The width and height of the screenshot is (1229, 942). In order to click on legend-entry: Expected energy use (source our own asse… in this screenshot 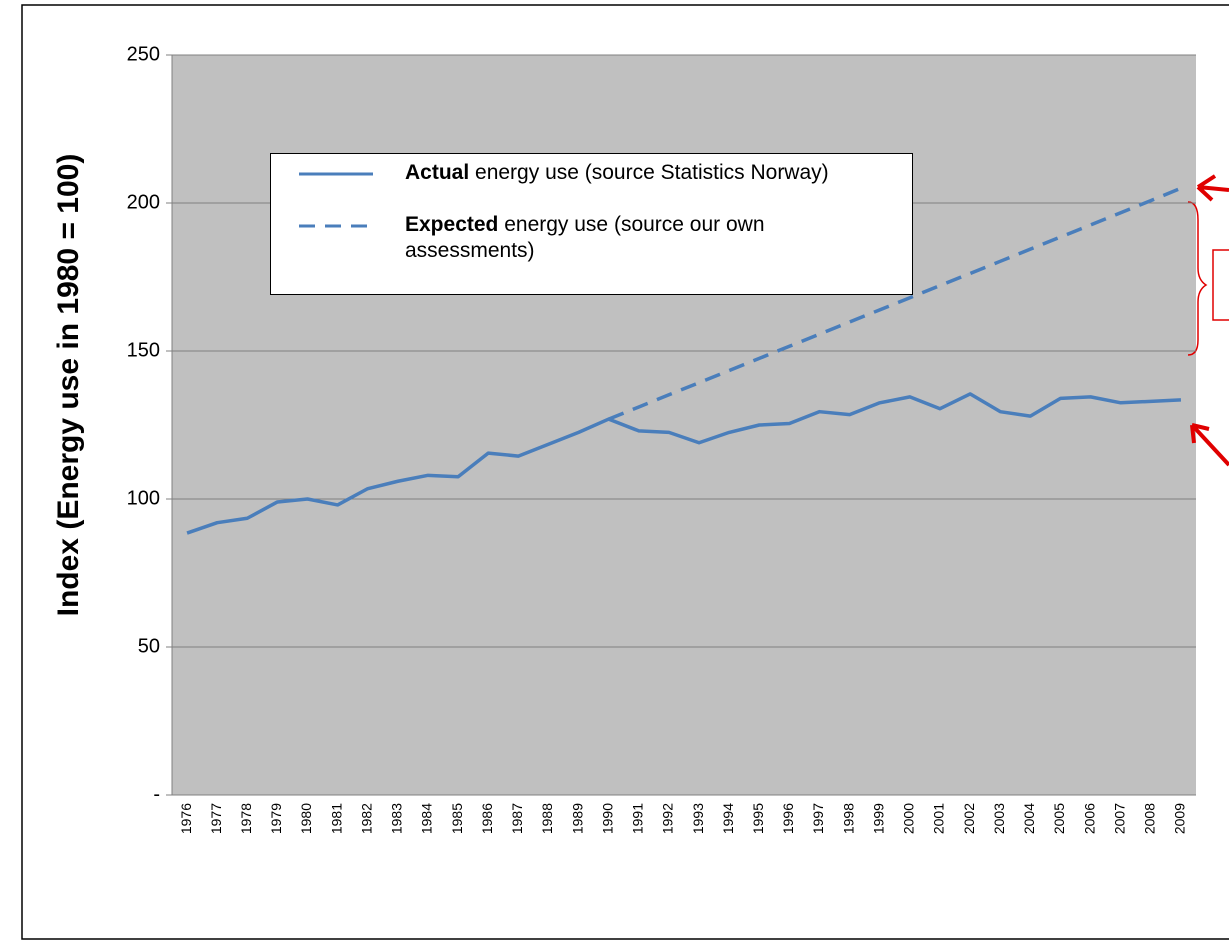, I will do `click(558, 238)`.